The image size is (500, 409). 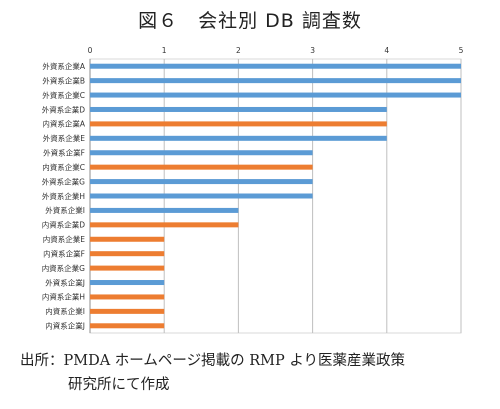 I want to click on category-label-16: 外資系企業J, so click(x=65, y=282).